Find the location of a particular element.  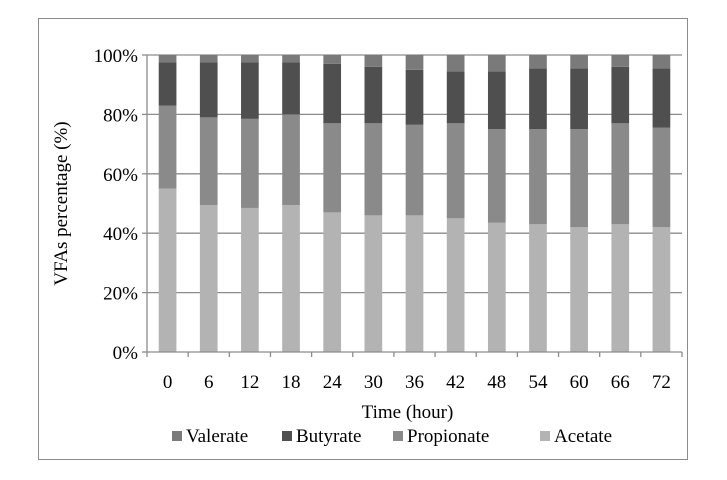

y-tick-label: 100% is located at coordinates (116, 56).